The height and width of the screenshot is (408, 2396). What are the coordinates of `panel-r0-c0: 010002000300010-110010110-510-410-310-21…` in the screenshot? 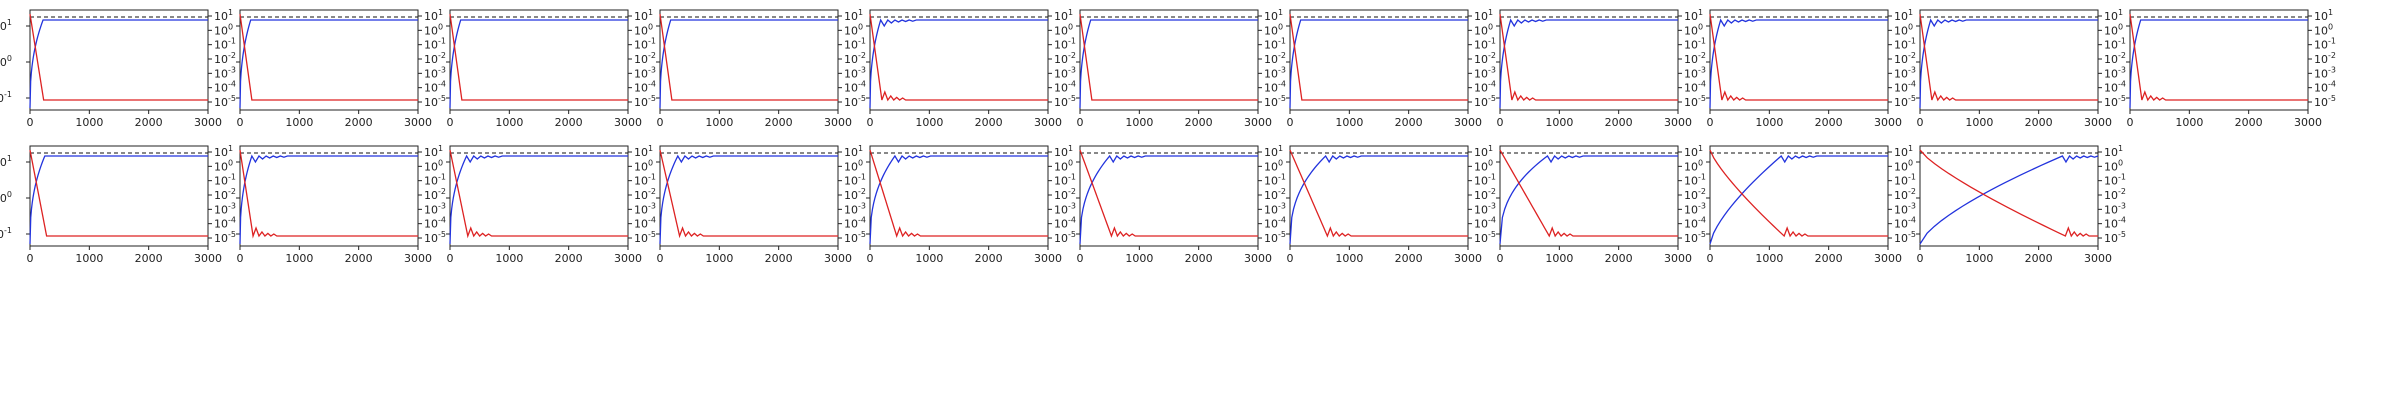 It's located at (118, 68).